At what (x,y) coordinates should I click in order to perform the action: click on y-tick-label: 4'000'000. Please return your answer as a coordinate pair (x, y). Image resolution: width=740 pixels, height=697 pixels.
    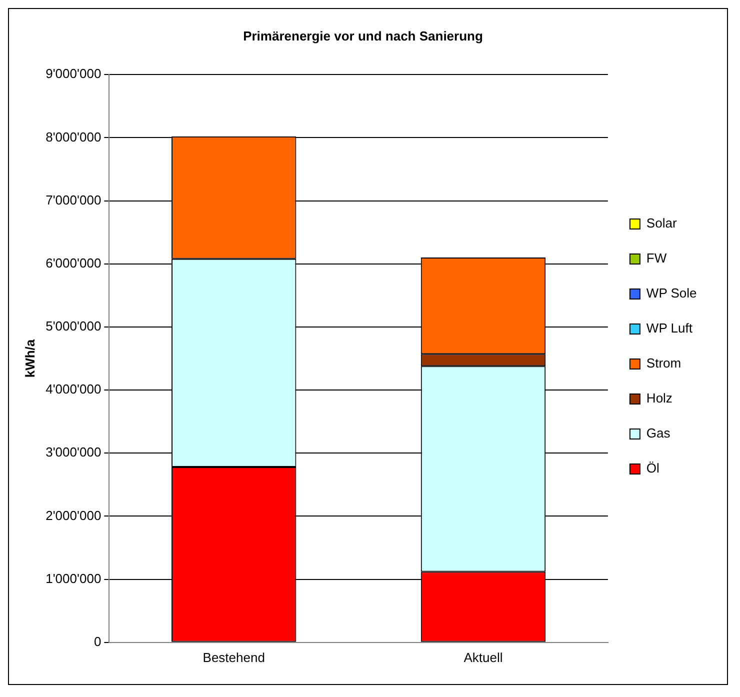
    Looking at the image, I should click on (74, 389).